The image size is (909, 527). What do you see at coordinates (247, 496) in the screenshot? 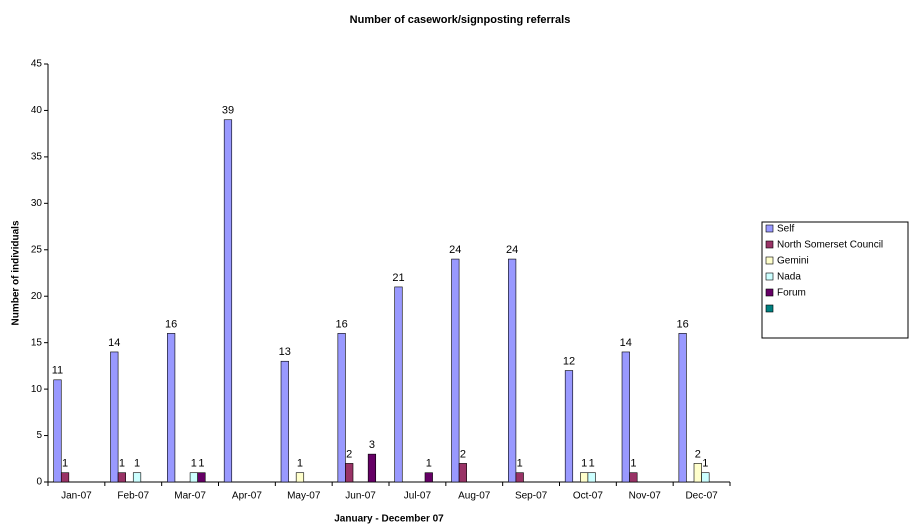
I see `x-tick-label: Apr-07` at bounding box center [247, 496].